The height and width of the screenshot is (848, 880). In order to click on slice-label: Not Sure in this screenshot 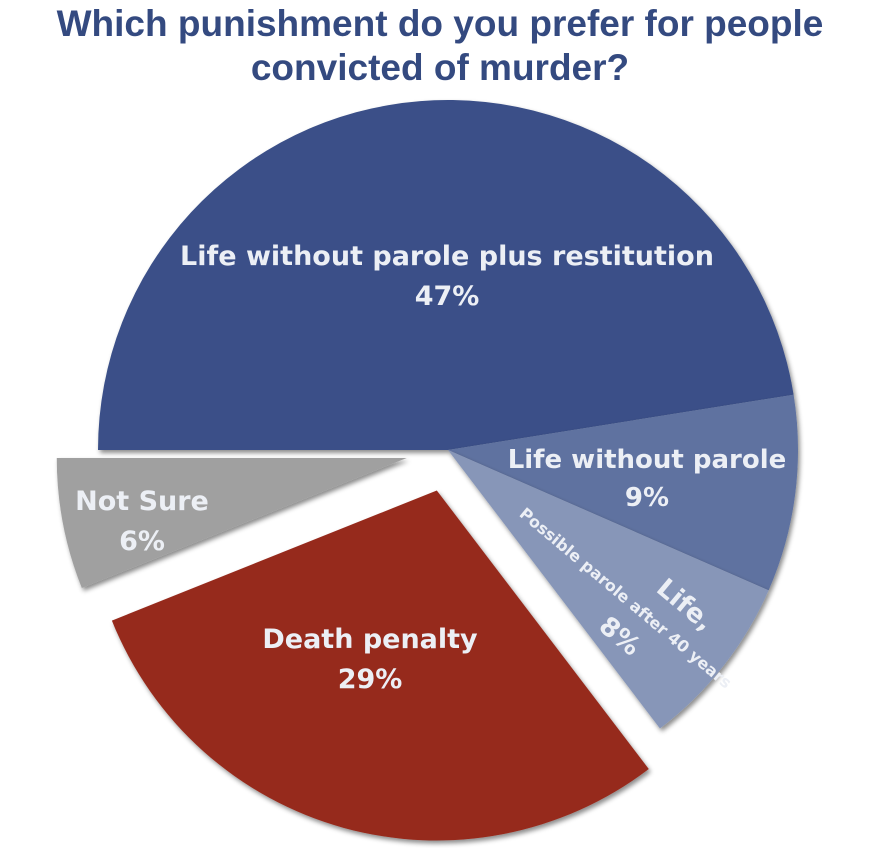, I will do `click(142, 501)`.